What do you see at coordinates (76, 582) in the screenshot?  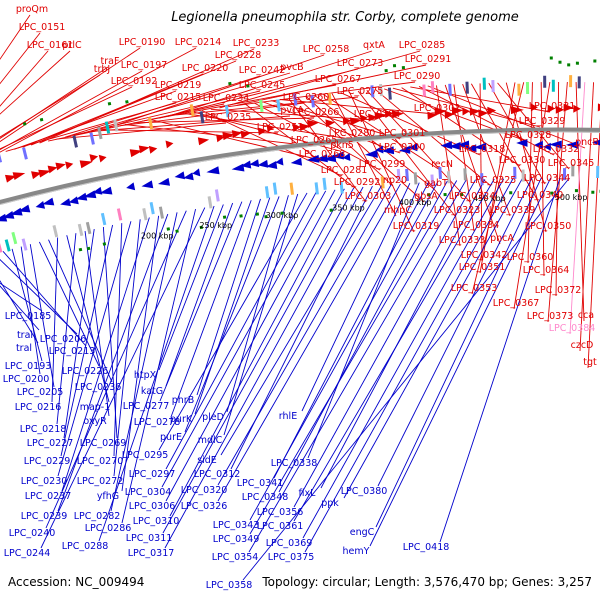 I see `accession-text: Accession: NC_009494` at bounding box center [76, 582].